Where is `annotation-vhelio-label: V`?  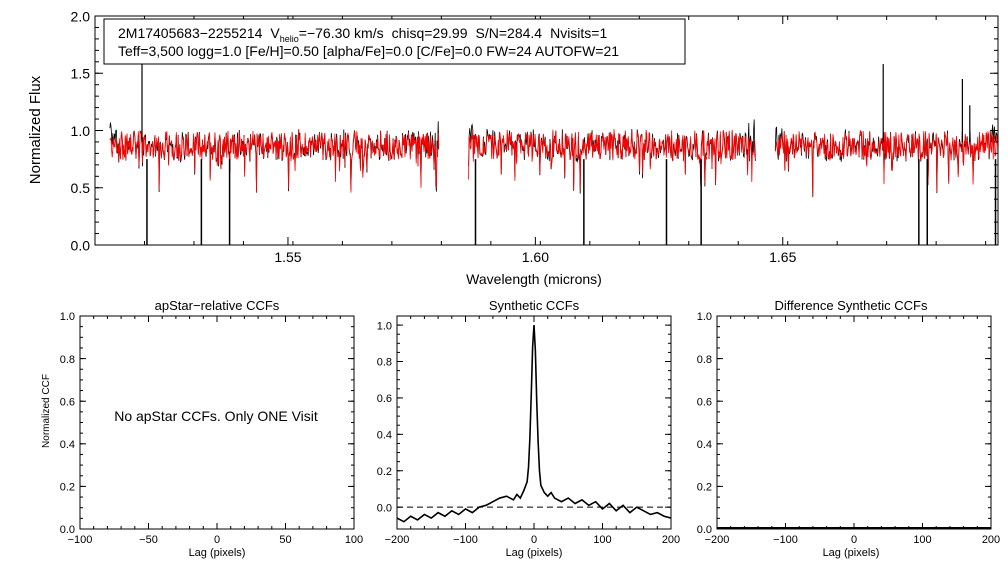
annotation-vhelio-label: V is located at coordinates (275, 33).